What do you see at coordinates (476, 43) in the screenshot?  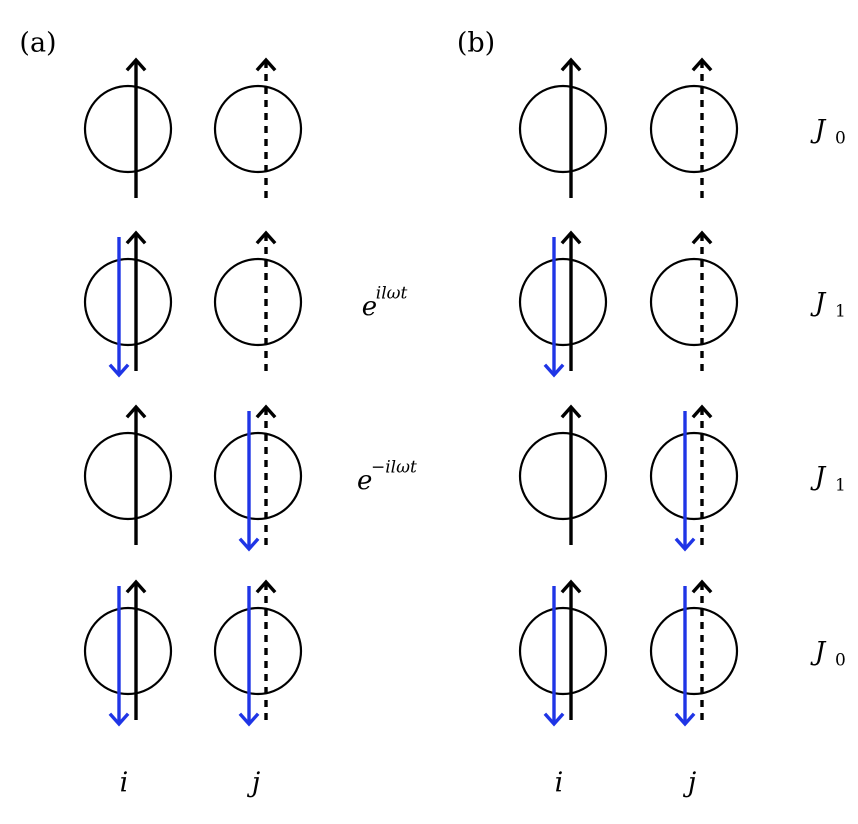 I see `panel-label: (b)` at bounding box center [476, 43].